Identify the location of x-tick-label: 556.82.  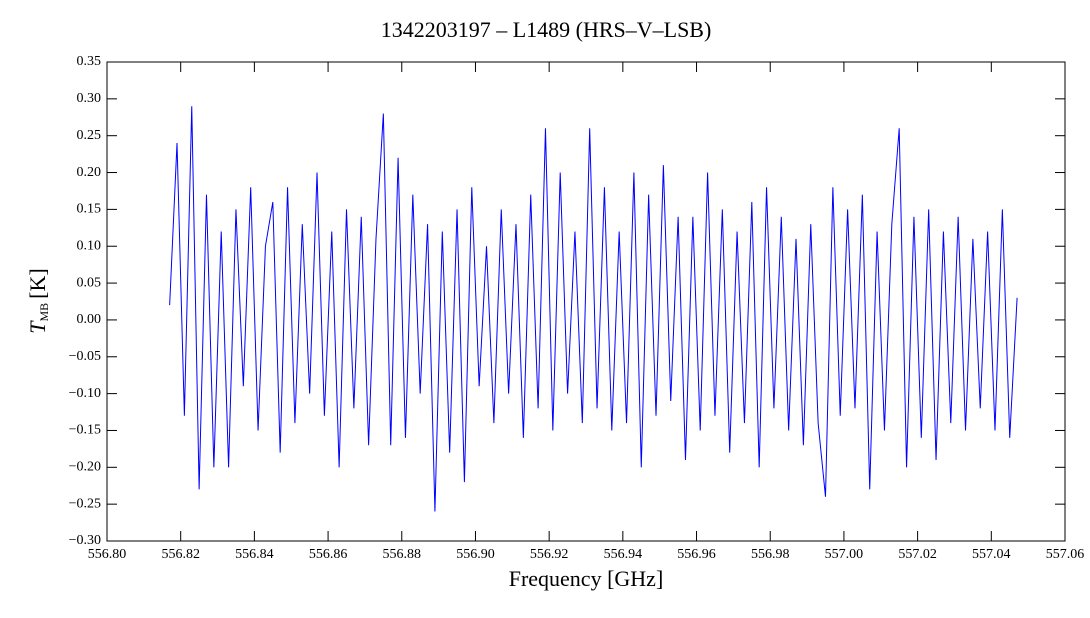
(180, 554).